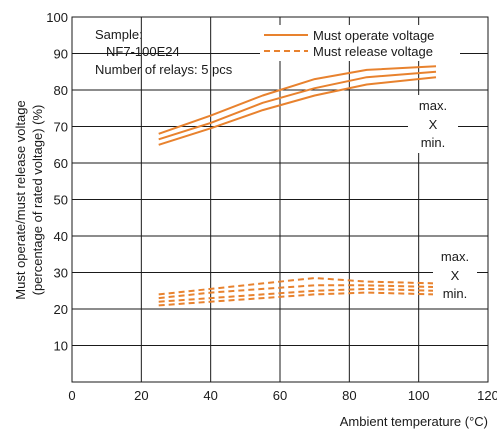  I want to click on sample-info-line1: Sample:, so click(119, 34).